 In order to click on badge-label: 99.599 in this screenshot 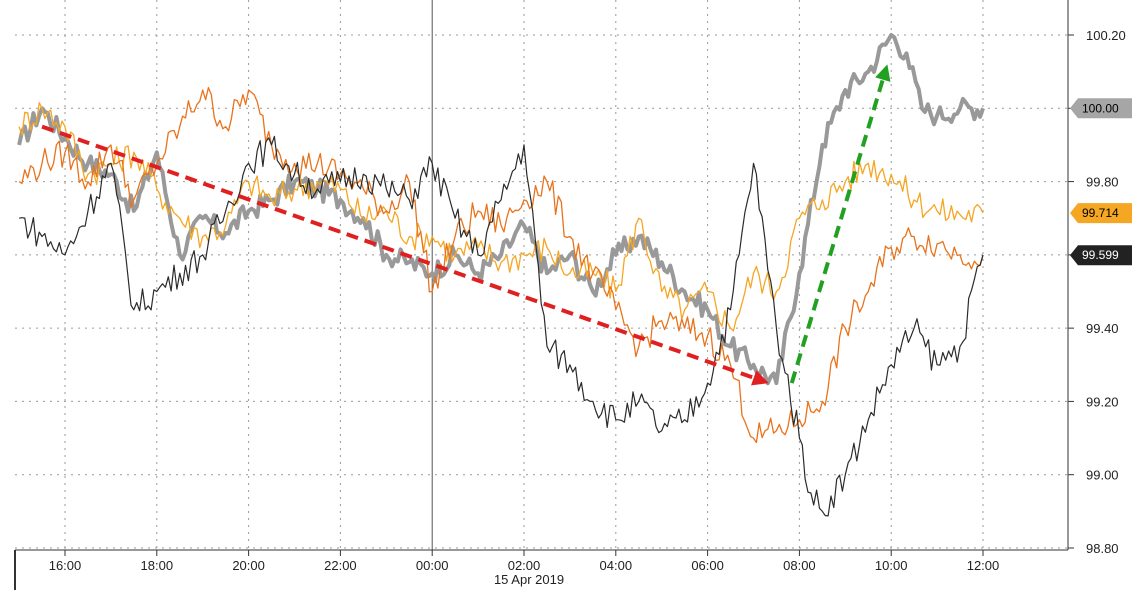, I will do `click(1100, 255)`.